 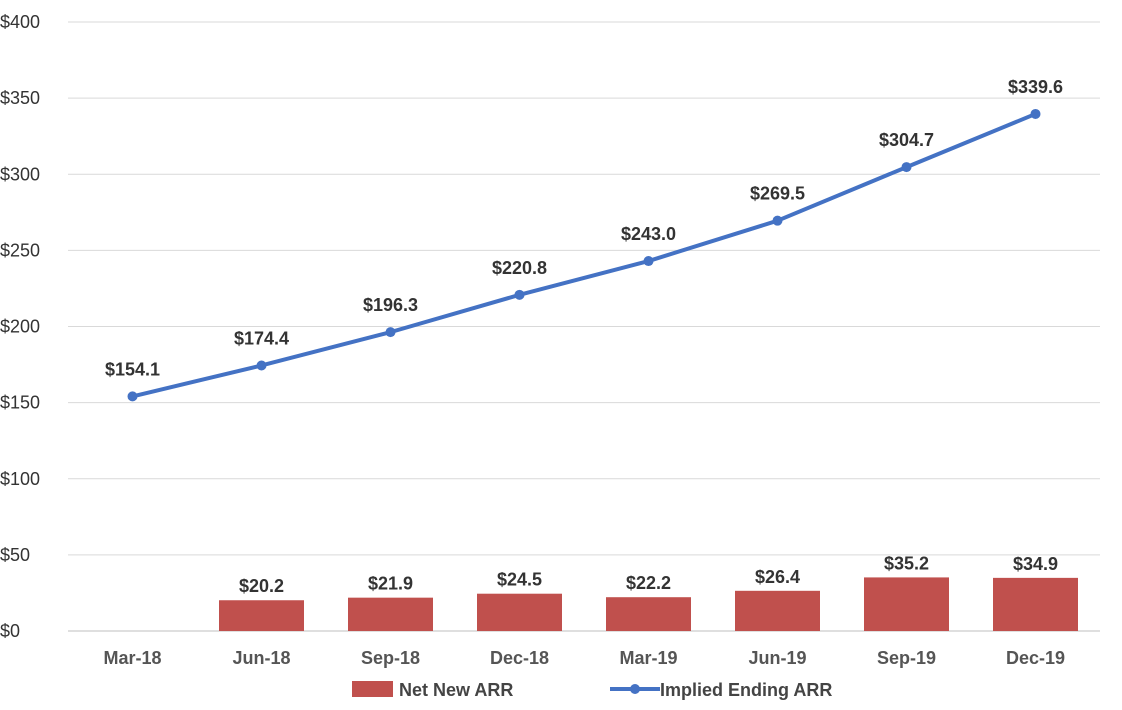 What do you see at coordinates (15, 555) in the screenshot?
I see `y-tick-label: $50` at bounding box center [15, 555].